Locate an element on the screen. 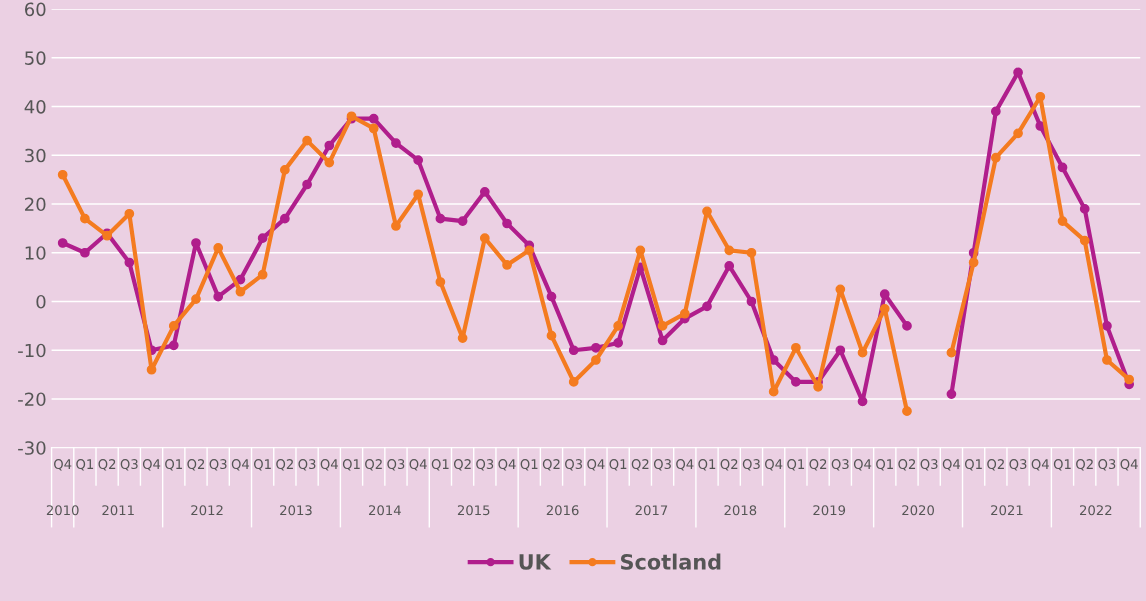 The height and width of the screenshot is (601, 1146). text: 2013 is located at coordinates (296, 510).